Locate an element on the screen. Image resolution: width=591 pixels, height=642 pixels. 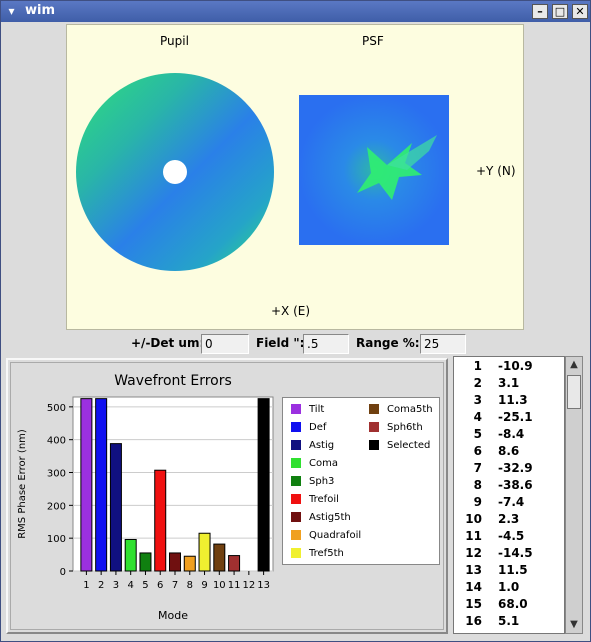
mode-index: 4 is located at coordinates (477, 417).